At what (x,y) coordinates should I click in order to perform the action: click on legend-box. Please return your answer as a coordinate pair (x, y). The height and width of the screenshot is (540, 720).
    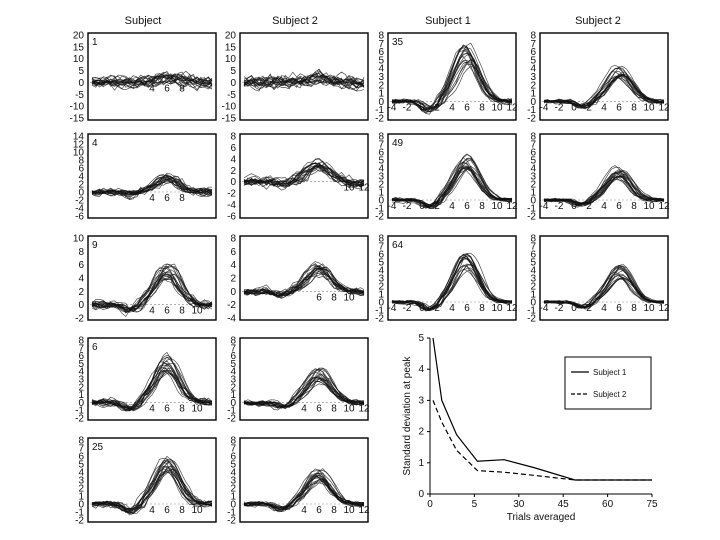
    Looking at the image, I should click on (608, 383).